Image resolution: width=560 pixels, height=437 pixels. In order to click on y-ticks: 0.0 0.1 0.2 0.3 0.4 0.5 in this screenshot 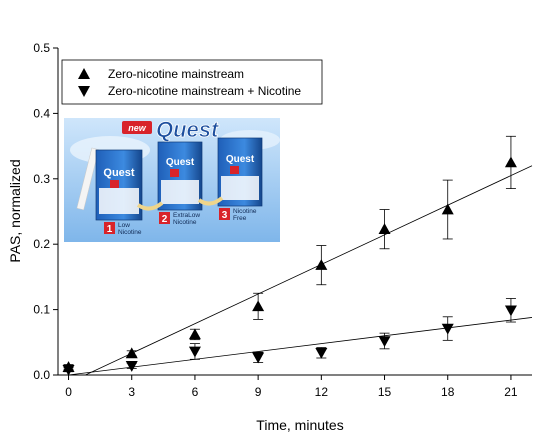, I will do `click(45, 211)`.